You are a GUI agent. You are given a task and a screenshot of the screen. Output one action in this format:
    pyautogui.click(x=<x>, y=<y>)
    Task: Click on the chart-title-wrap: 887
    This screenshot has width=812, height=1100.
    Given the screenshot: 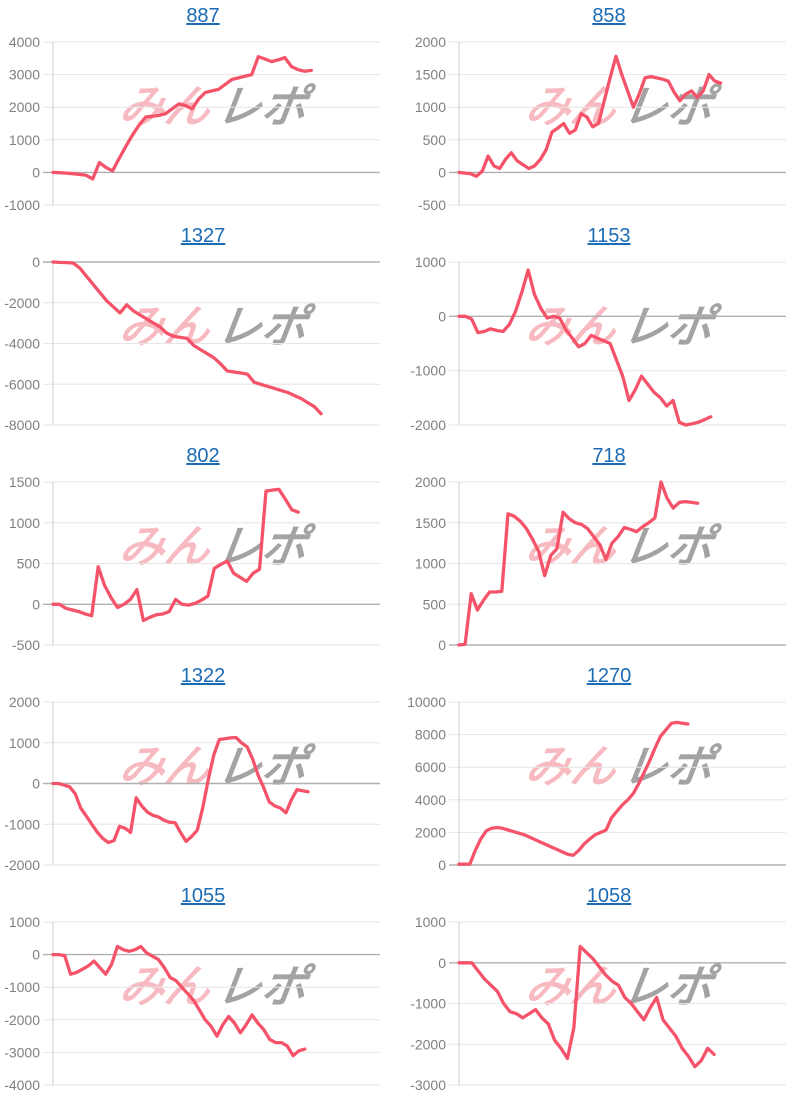 What is the action you would take?
    pyautogui.click(x=203, y=17)
    